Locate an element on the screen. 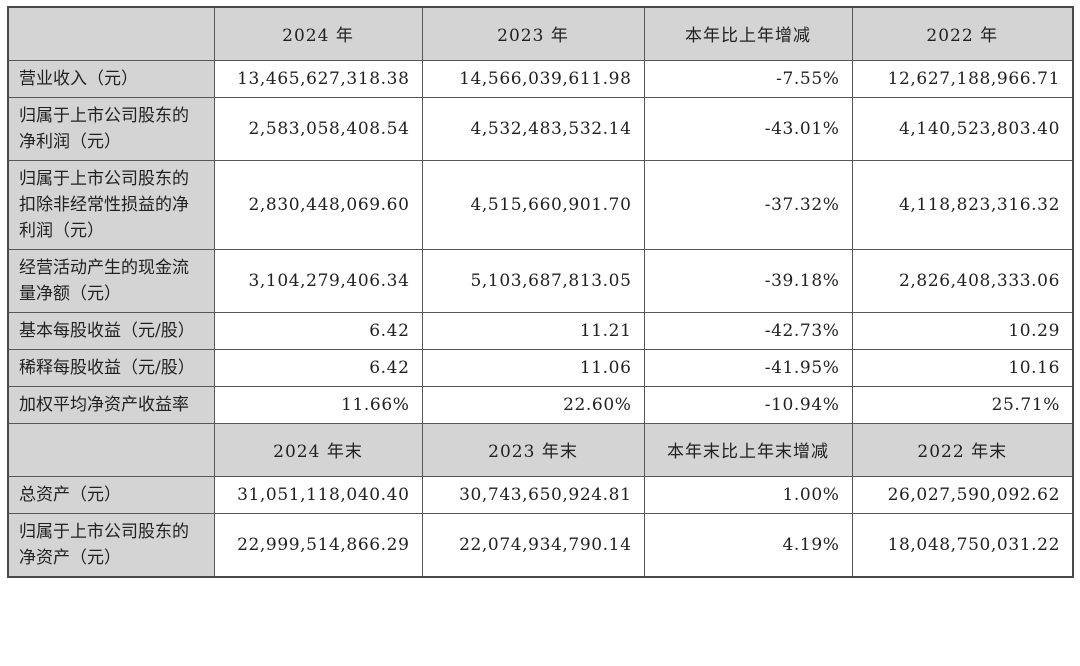  total-assets-change: 1.00% is located at coordinates (748, 494).